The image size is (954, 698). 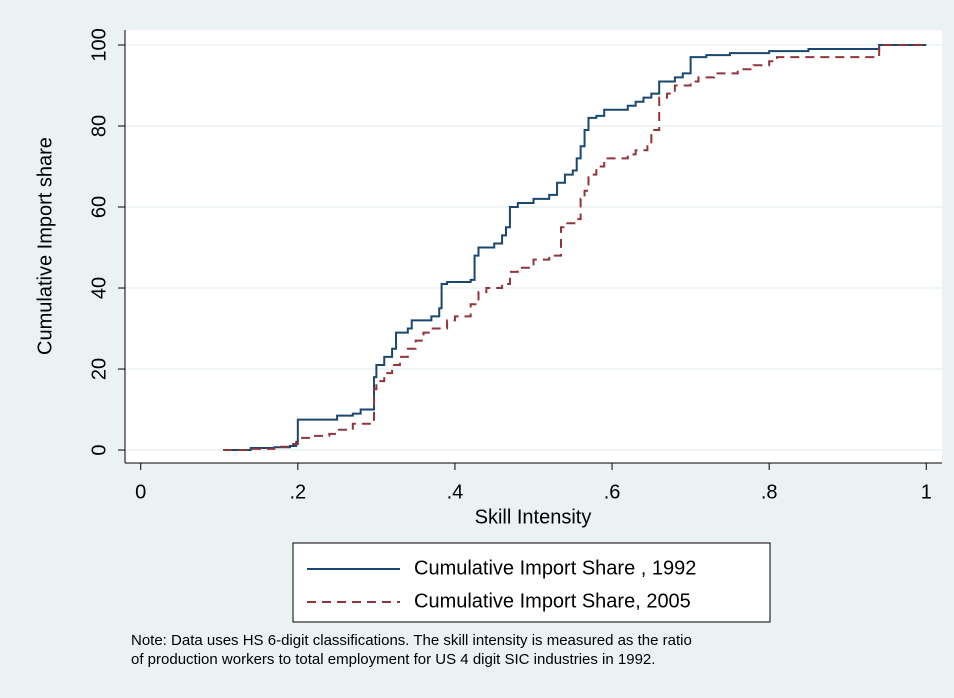 I want to click on x-tick-label: .2, so click(x=297, y=492).